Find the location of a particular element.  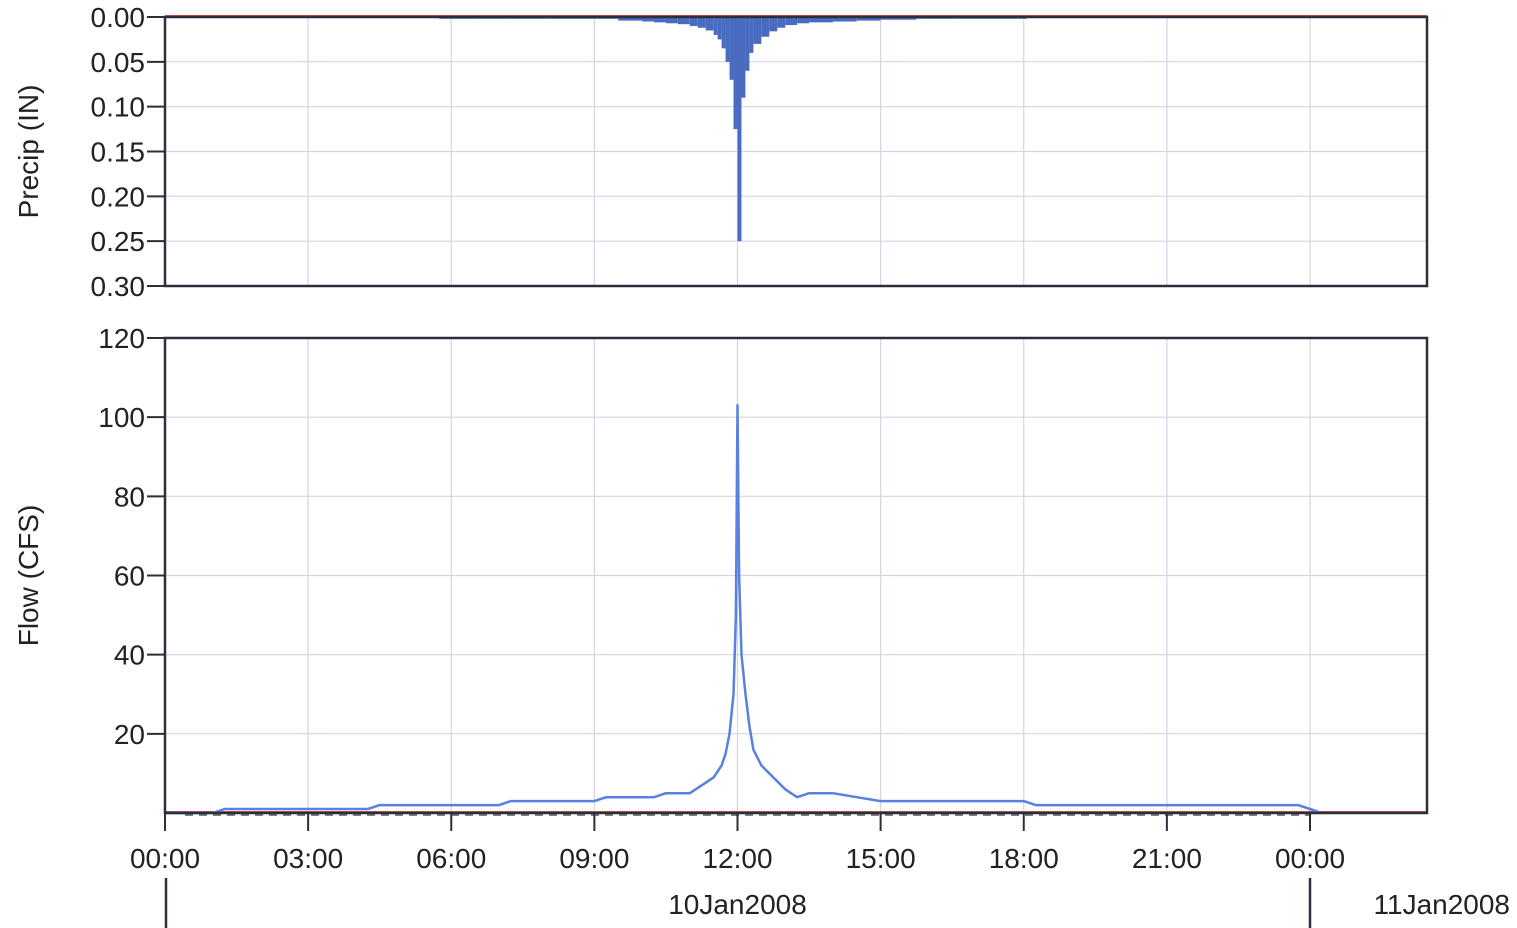

x-tick-label: 21:00 is located at coordinates (1167, 858).